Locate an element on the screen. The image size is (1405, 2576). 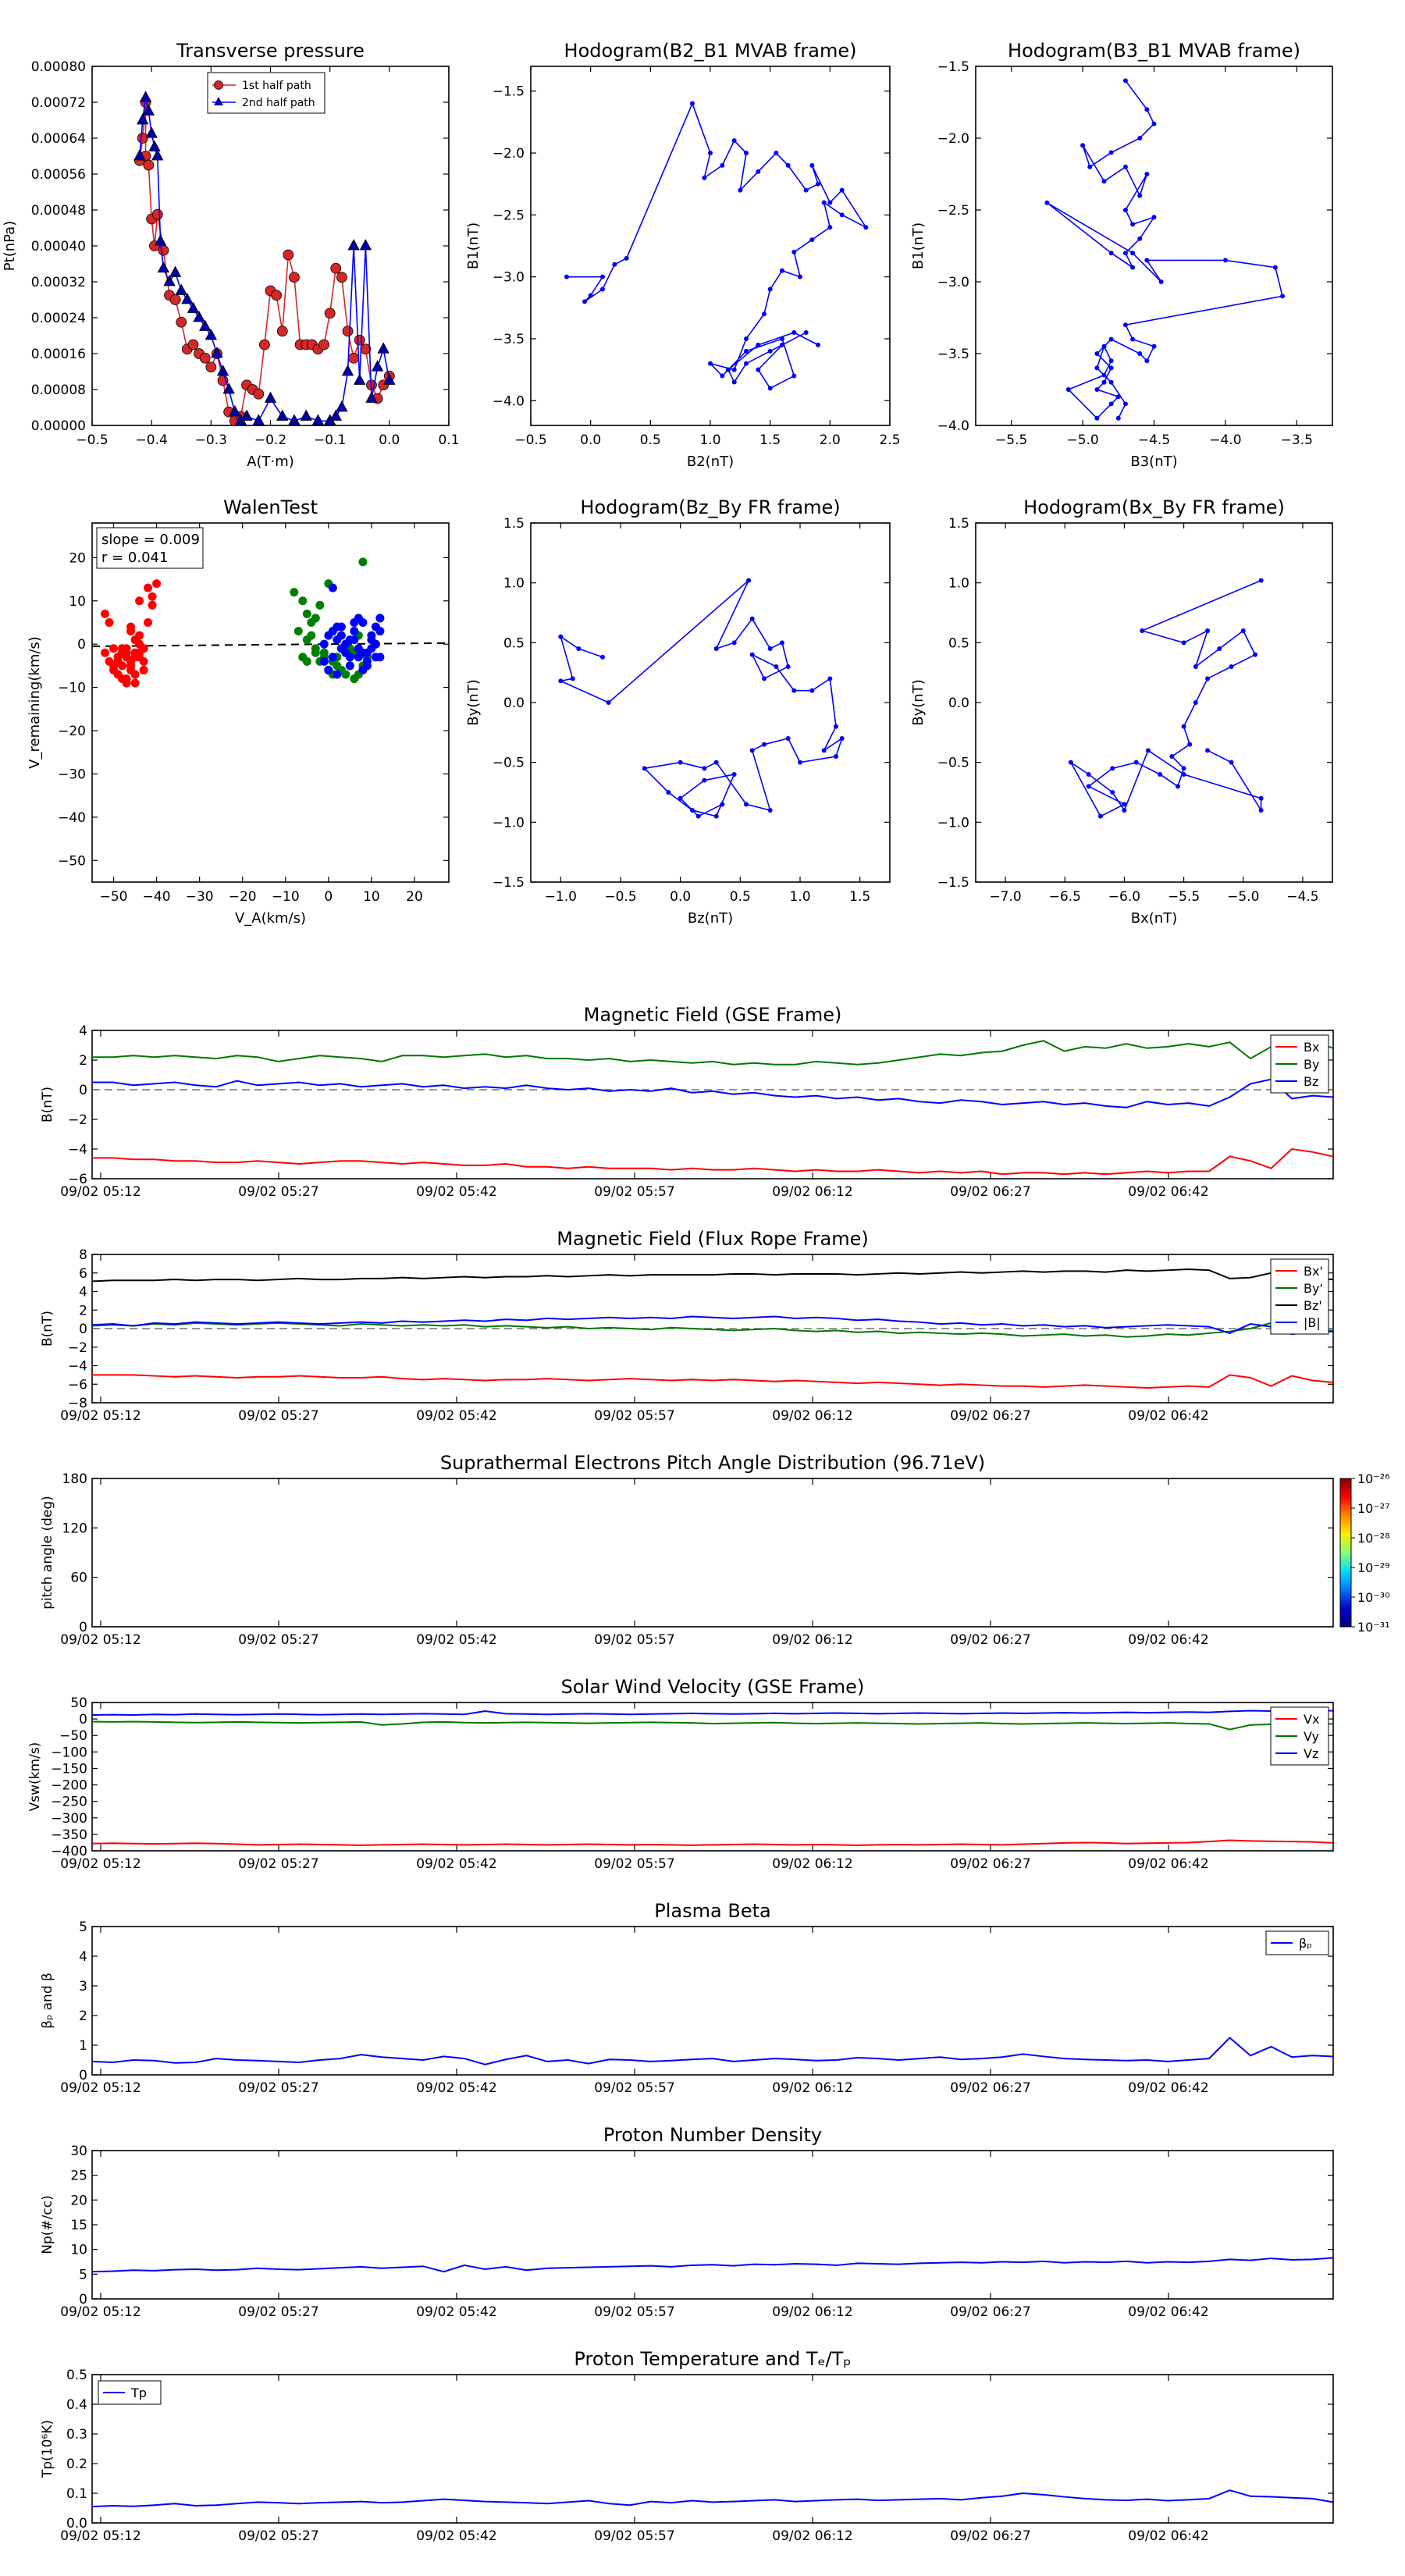
walen-ytick-label: −50 is located at coordinates (72, 861).